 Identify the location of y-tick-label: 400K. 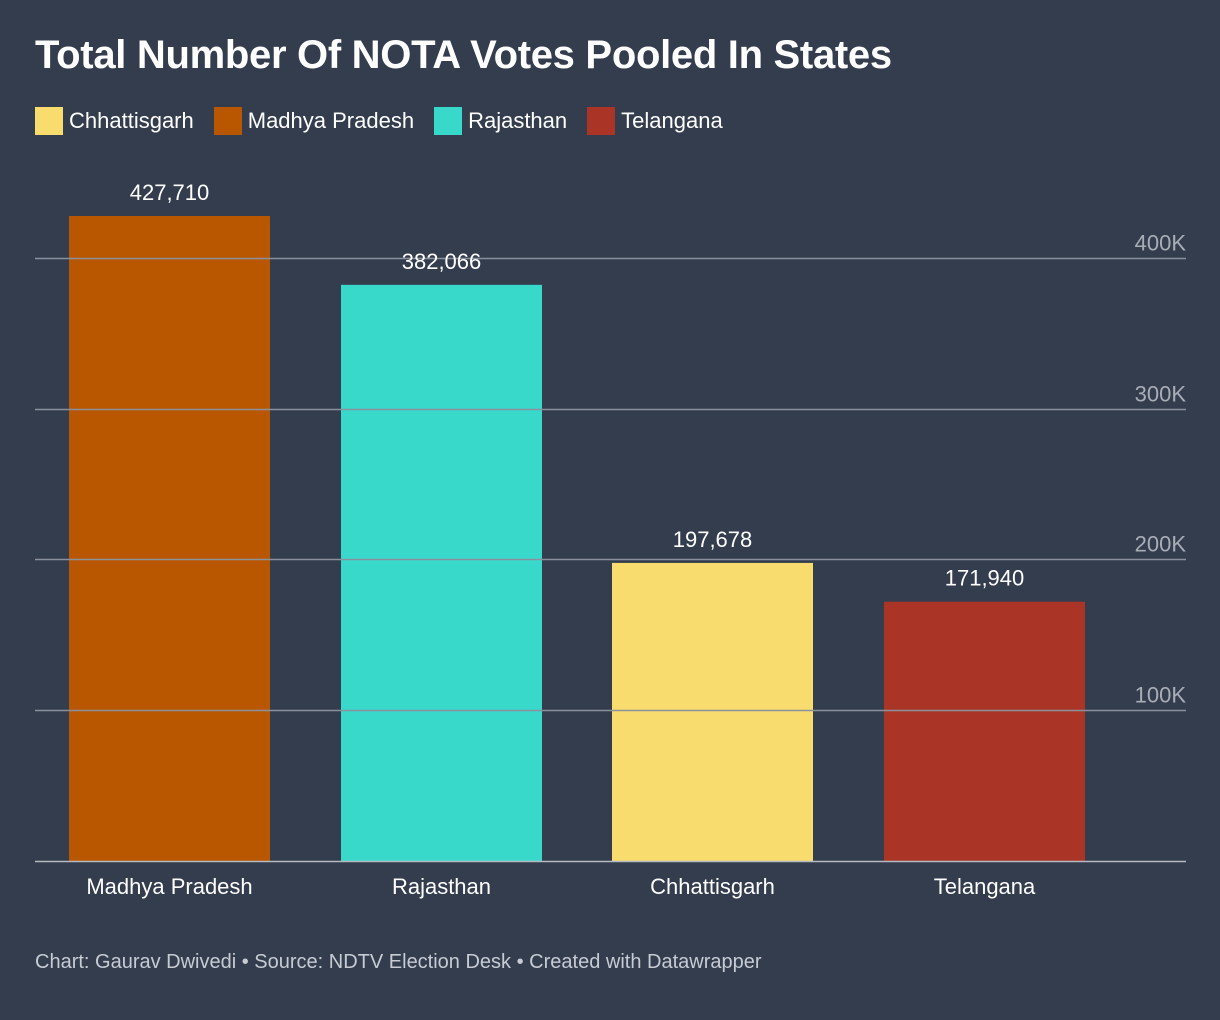
(1161, 243).